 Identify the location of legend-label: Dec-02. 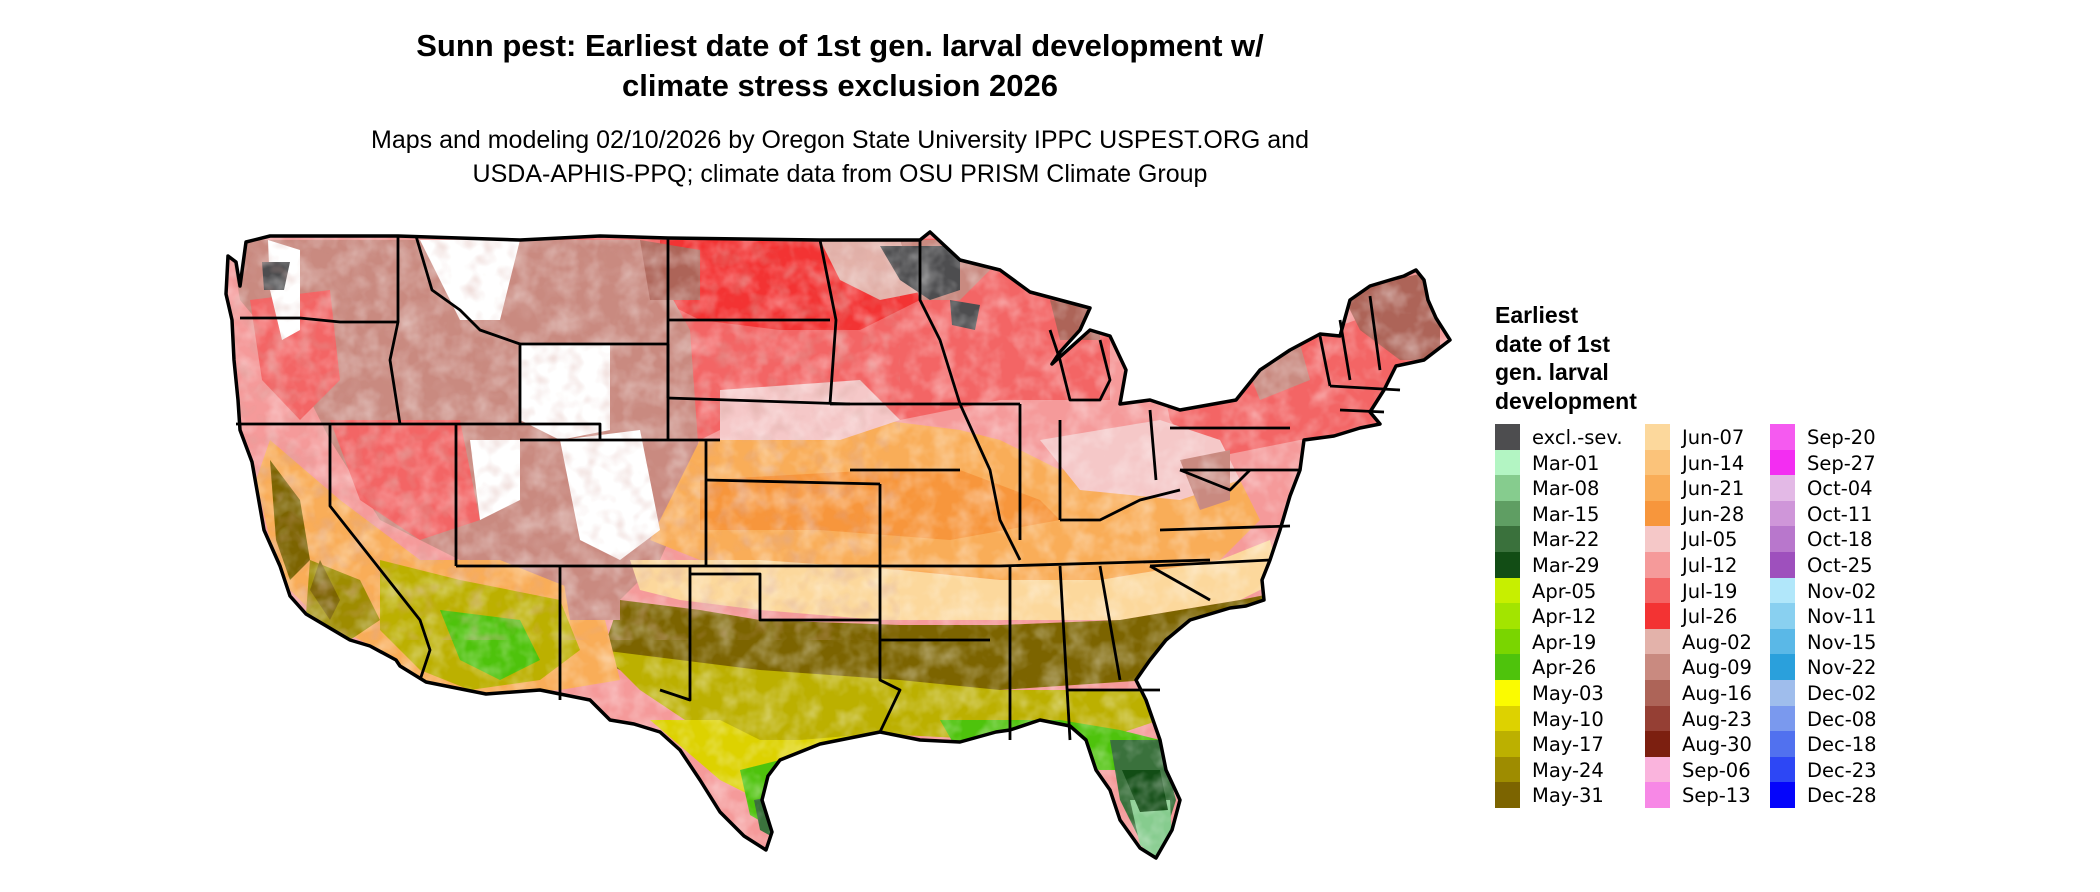
(1842, 693).